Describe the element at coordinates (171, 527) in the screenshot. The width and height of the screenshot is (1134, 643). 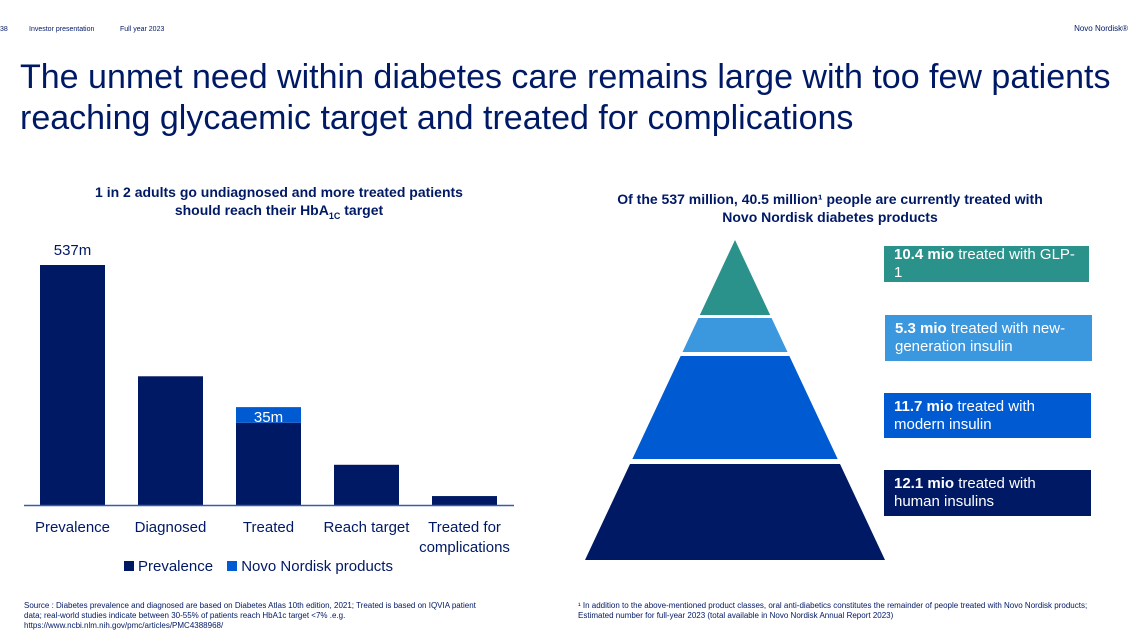
I see `category-label-1: Diagnosed` at that location.